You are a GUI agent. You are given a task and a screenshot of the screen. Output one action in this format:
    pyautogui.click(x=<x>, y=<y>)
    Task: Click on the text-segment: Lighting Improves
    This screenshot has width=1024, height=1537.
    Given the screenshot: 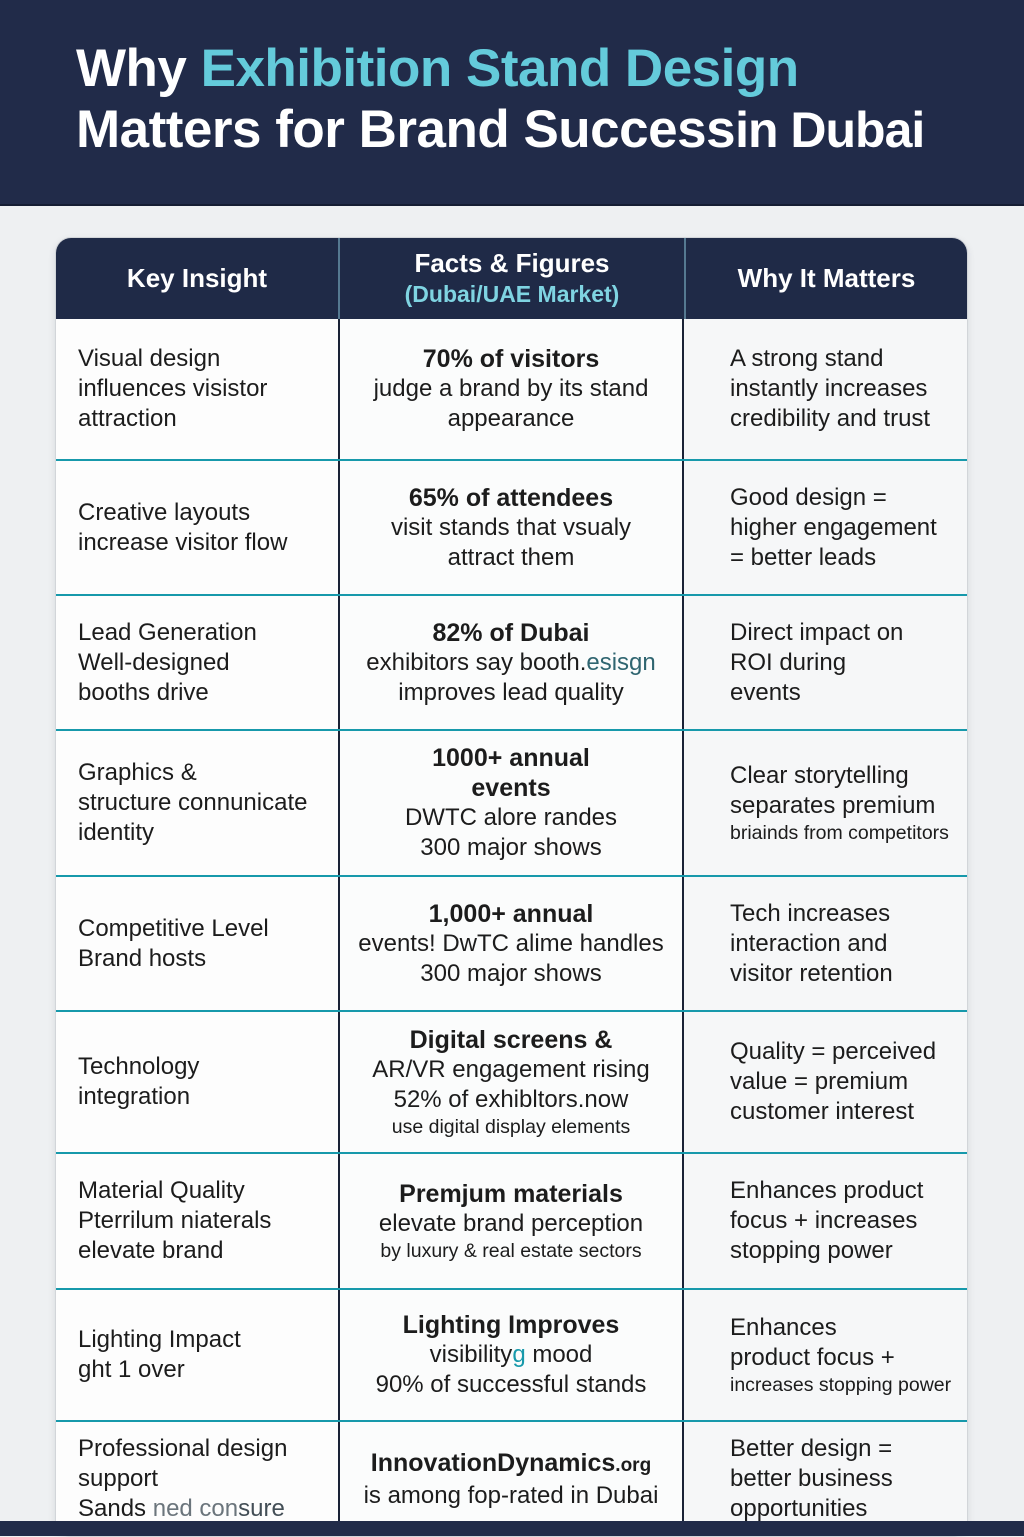 What is the action you would take?
    pyautogui.click(x=511, y=1325)
    